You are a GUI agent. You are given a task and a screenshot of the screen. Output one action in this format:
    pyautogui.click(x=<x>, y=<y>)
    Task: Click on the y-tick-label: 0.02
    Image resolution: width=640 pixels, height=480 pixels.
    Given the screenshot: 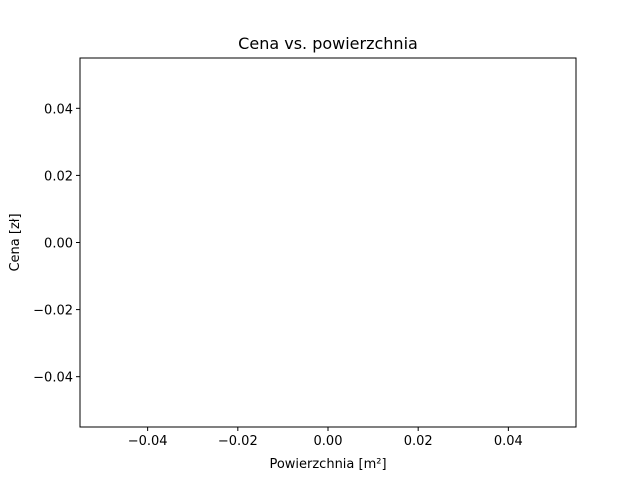 What is the action you would take?
    pyautogui.click(x=58, y=176)
    